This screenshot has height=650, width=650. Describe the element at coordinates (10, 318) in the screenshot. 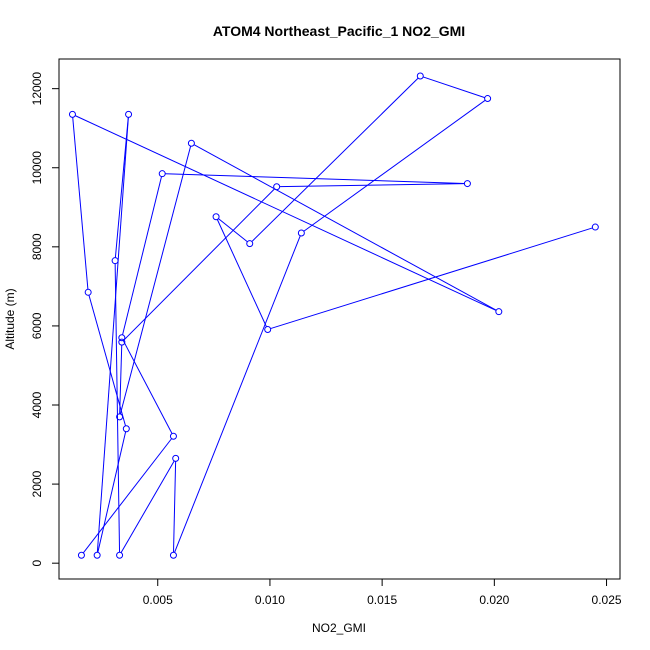

I see `y-axis-label: Altitude (m)` at that location.